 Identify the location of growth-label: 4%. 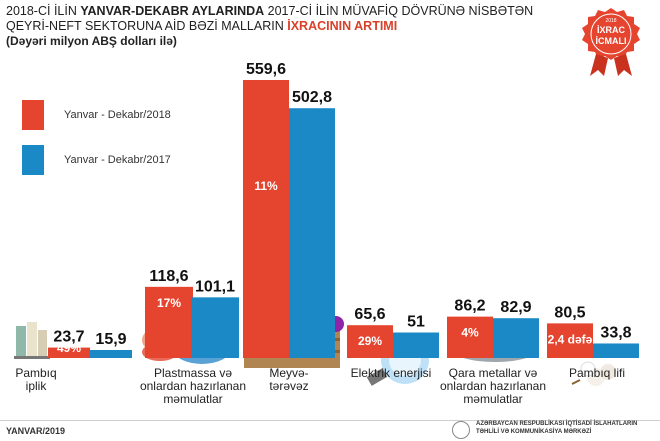
(470, 333).